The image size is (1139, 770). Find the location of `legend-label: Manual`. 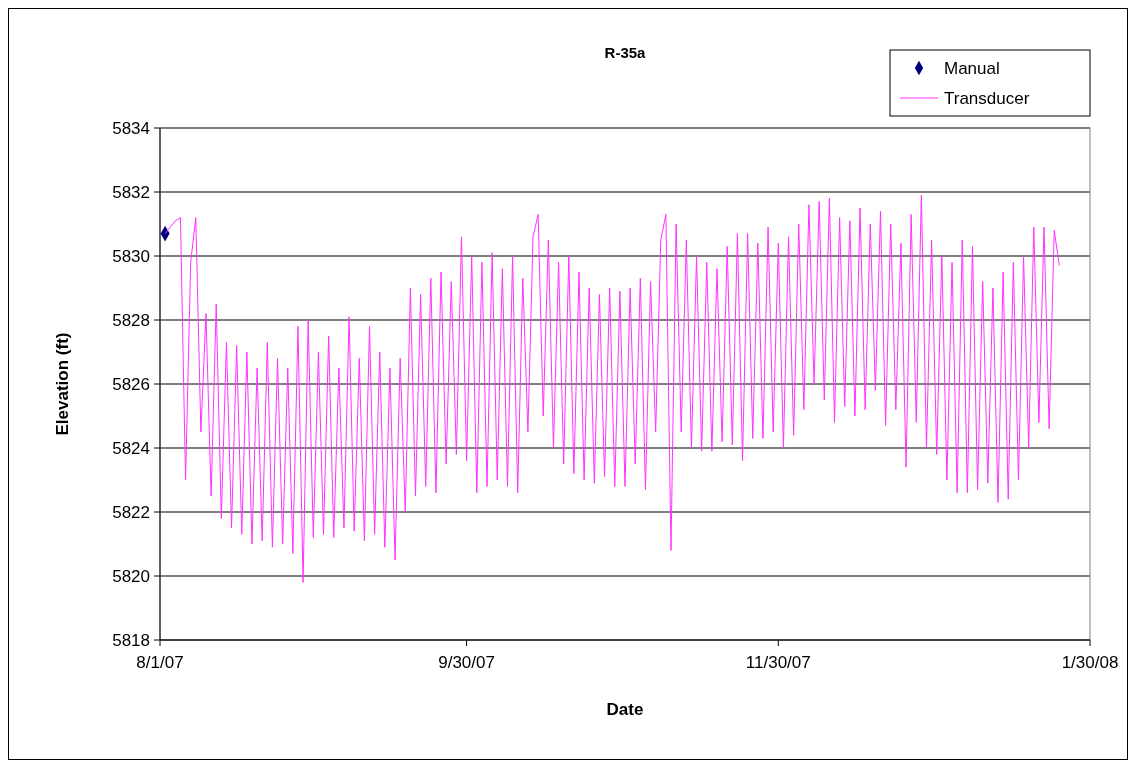

legend-label: Manual is located at coordinates (972, 68).